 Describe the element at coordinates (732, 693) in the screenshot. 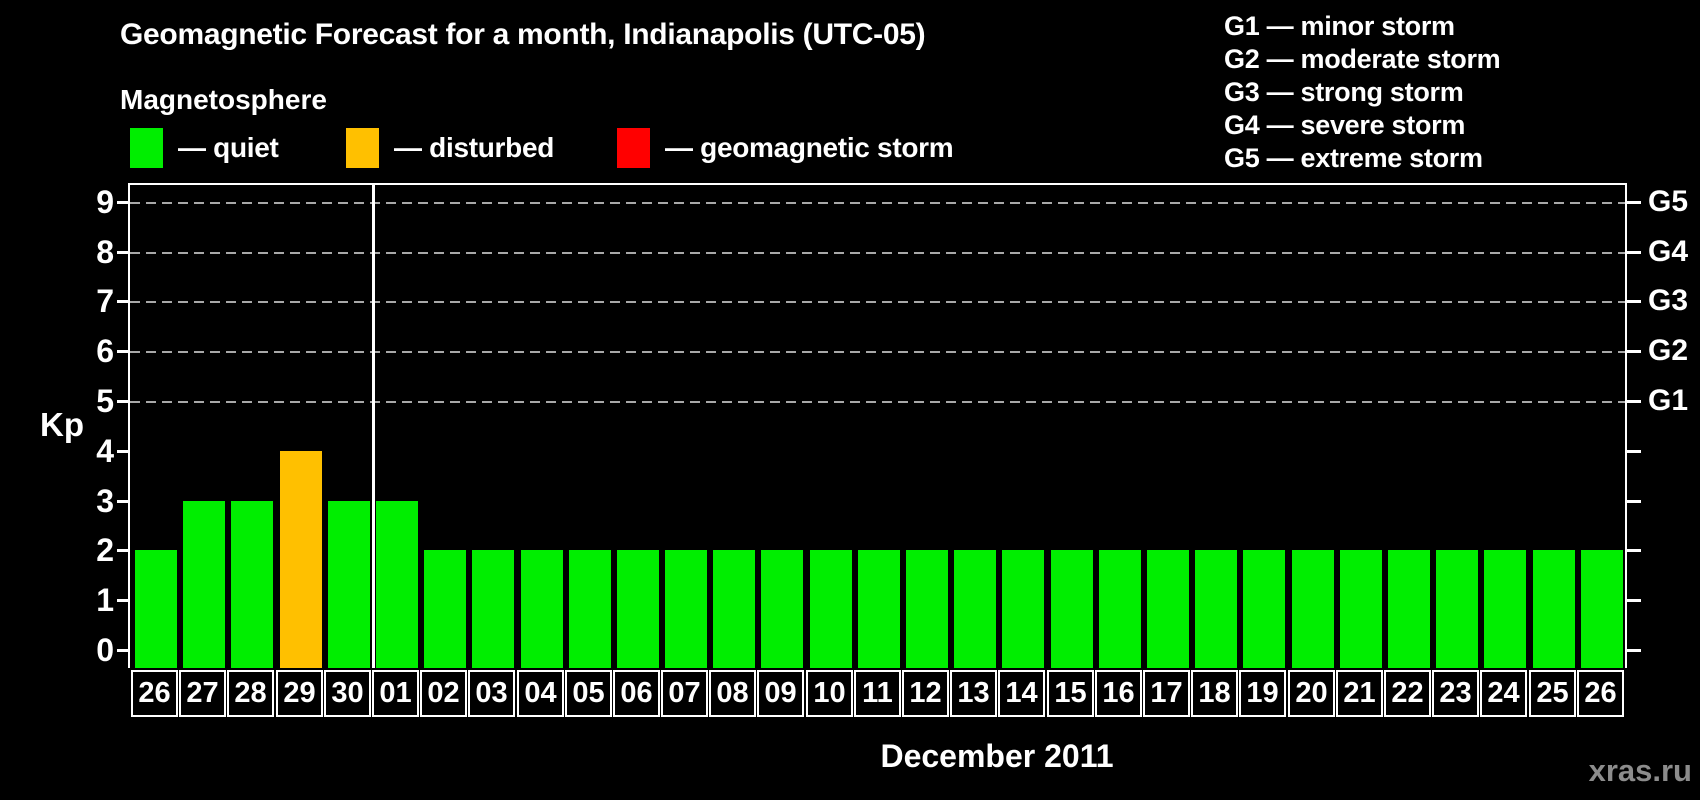

I see `x-axis-date-box-08: 08` at that location.